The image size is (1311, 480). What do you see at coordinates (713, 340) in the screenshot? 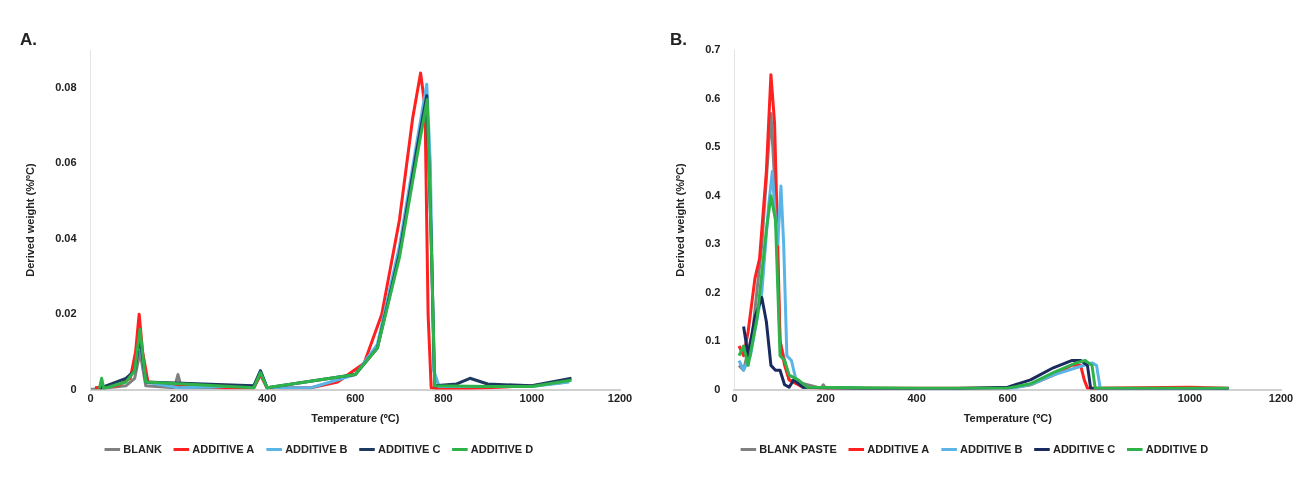
I see `y-tick-label: 0.1` at bounding box center [713, 340].